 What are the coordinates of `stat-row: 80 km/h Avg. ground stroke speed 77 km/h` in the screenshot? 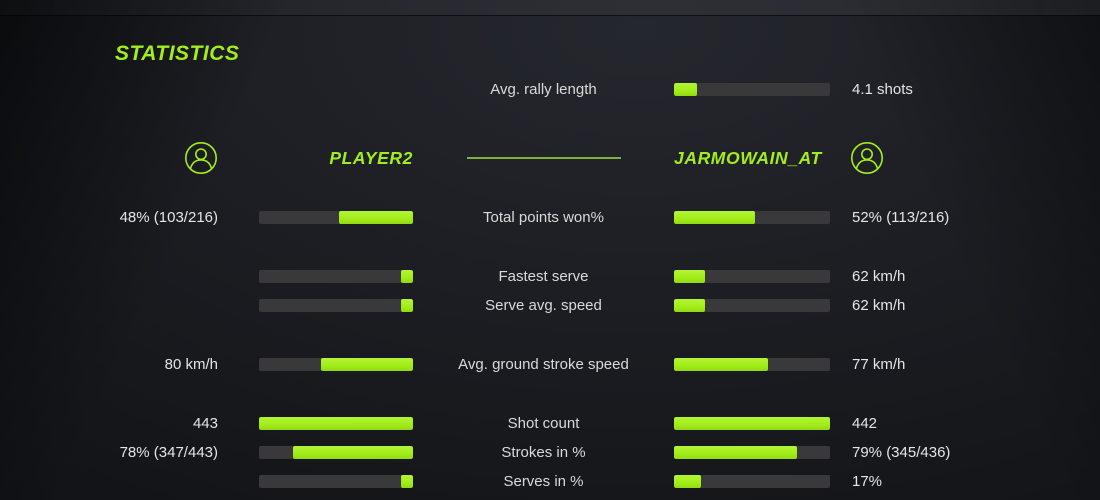 It's located at (550, 364).